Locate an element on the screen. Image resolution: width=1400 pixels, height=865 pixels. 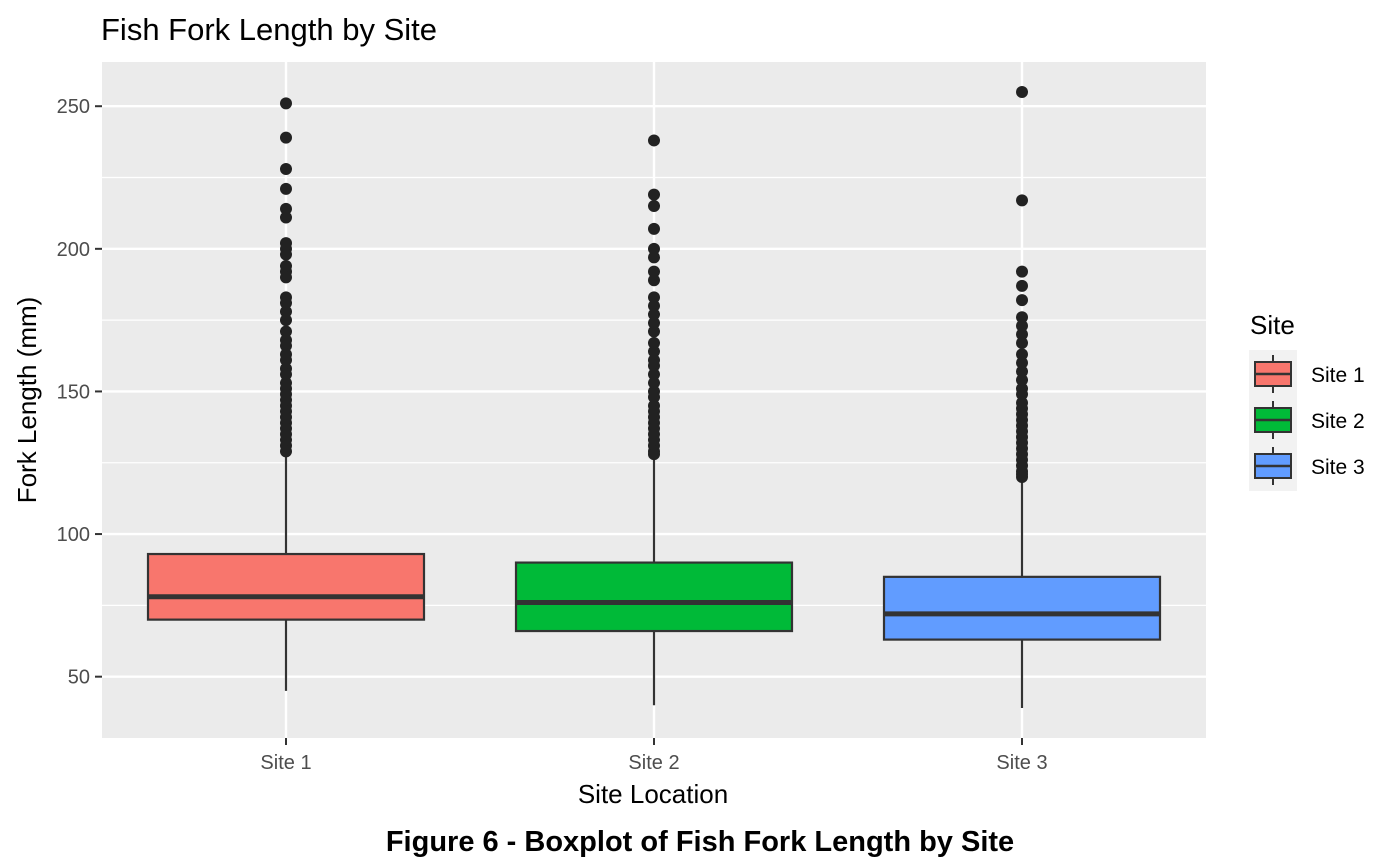
legend-item-1: Site 1 is located at coordinates (1309, 374).